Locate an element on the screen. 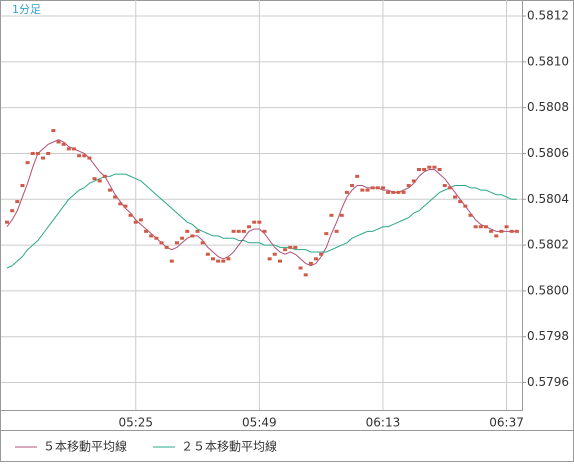  x-tick-label: 05:25 is located at coordinates (135, 423).